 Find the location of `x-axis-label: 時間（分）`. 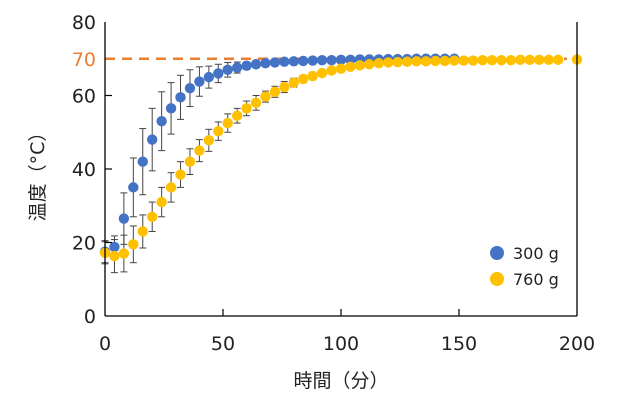

x-axis-label: 時間（分） is located at coordinates (340, 381).